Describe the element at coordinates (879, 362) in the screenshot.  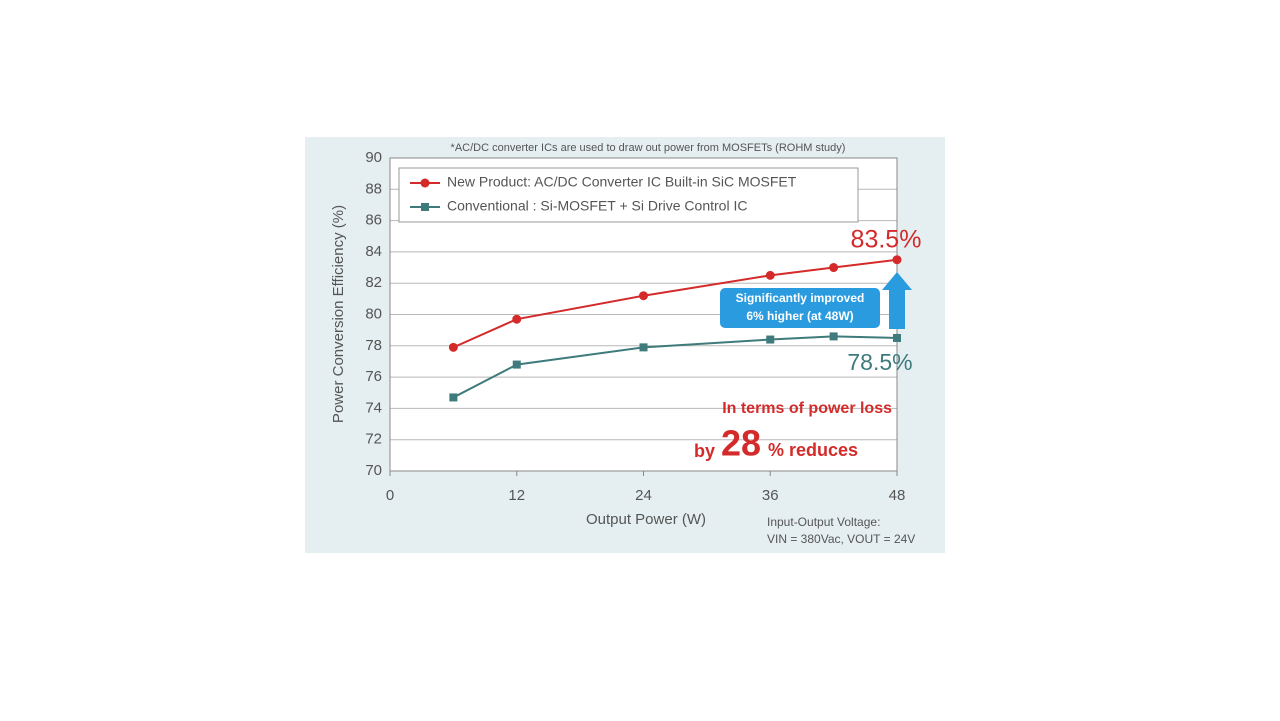
I see `conventional-value-label: 78.5%` at that location.